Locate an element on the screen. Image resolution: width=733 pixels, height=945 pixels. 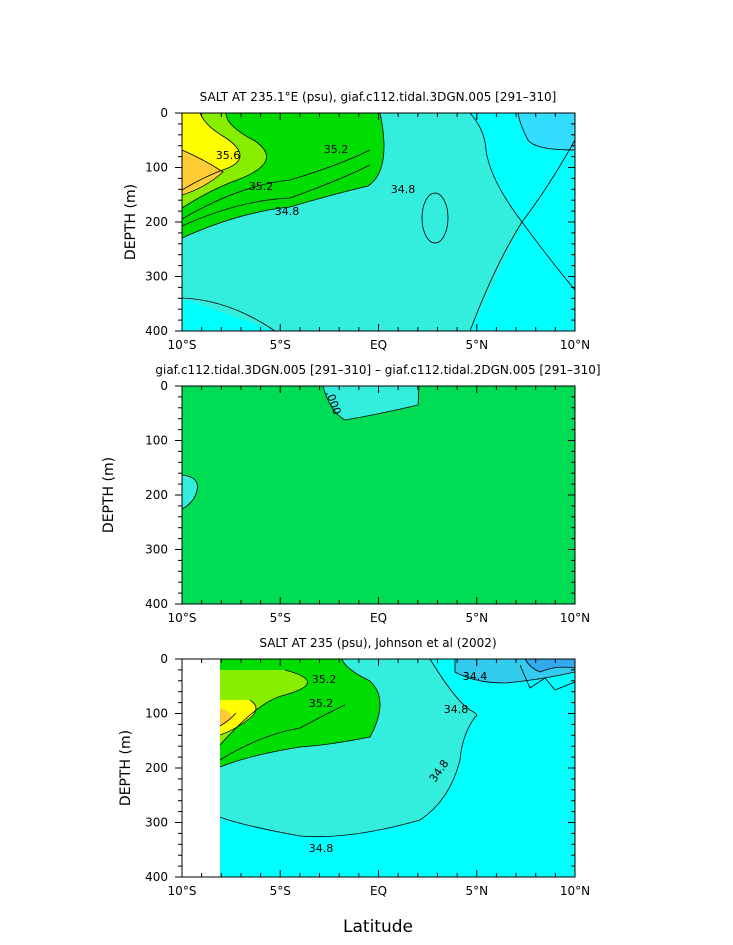
panel-3-title: SALT AT 235 (psu), Johnson et al (2002) is located at coordinates (377, 643).